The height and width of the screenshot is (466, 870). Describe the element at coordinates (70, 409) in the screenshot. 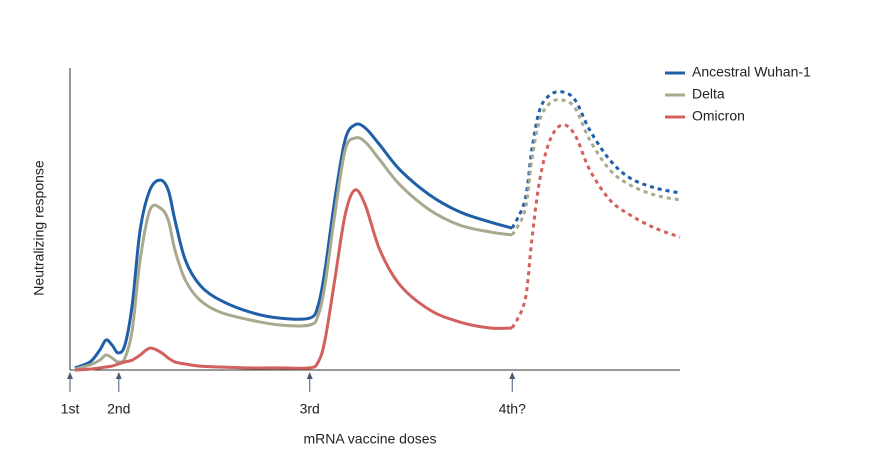

I see `dose-label: 1st` at that location.